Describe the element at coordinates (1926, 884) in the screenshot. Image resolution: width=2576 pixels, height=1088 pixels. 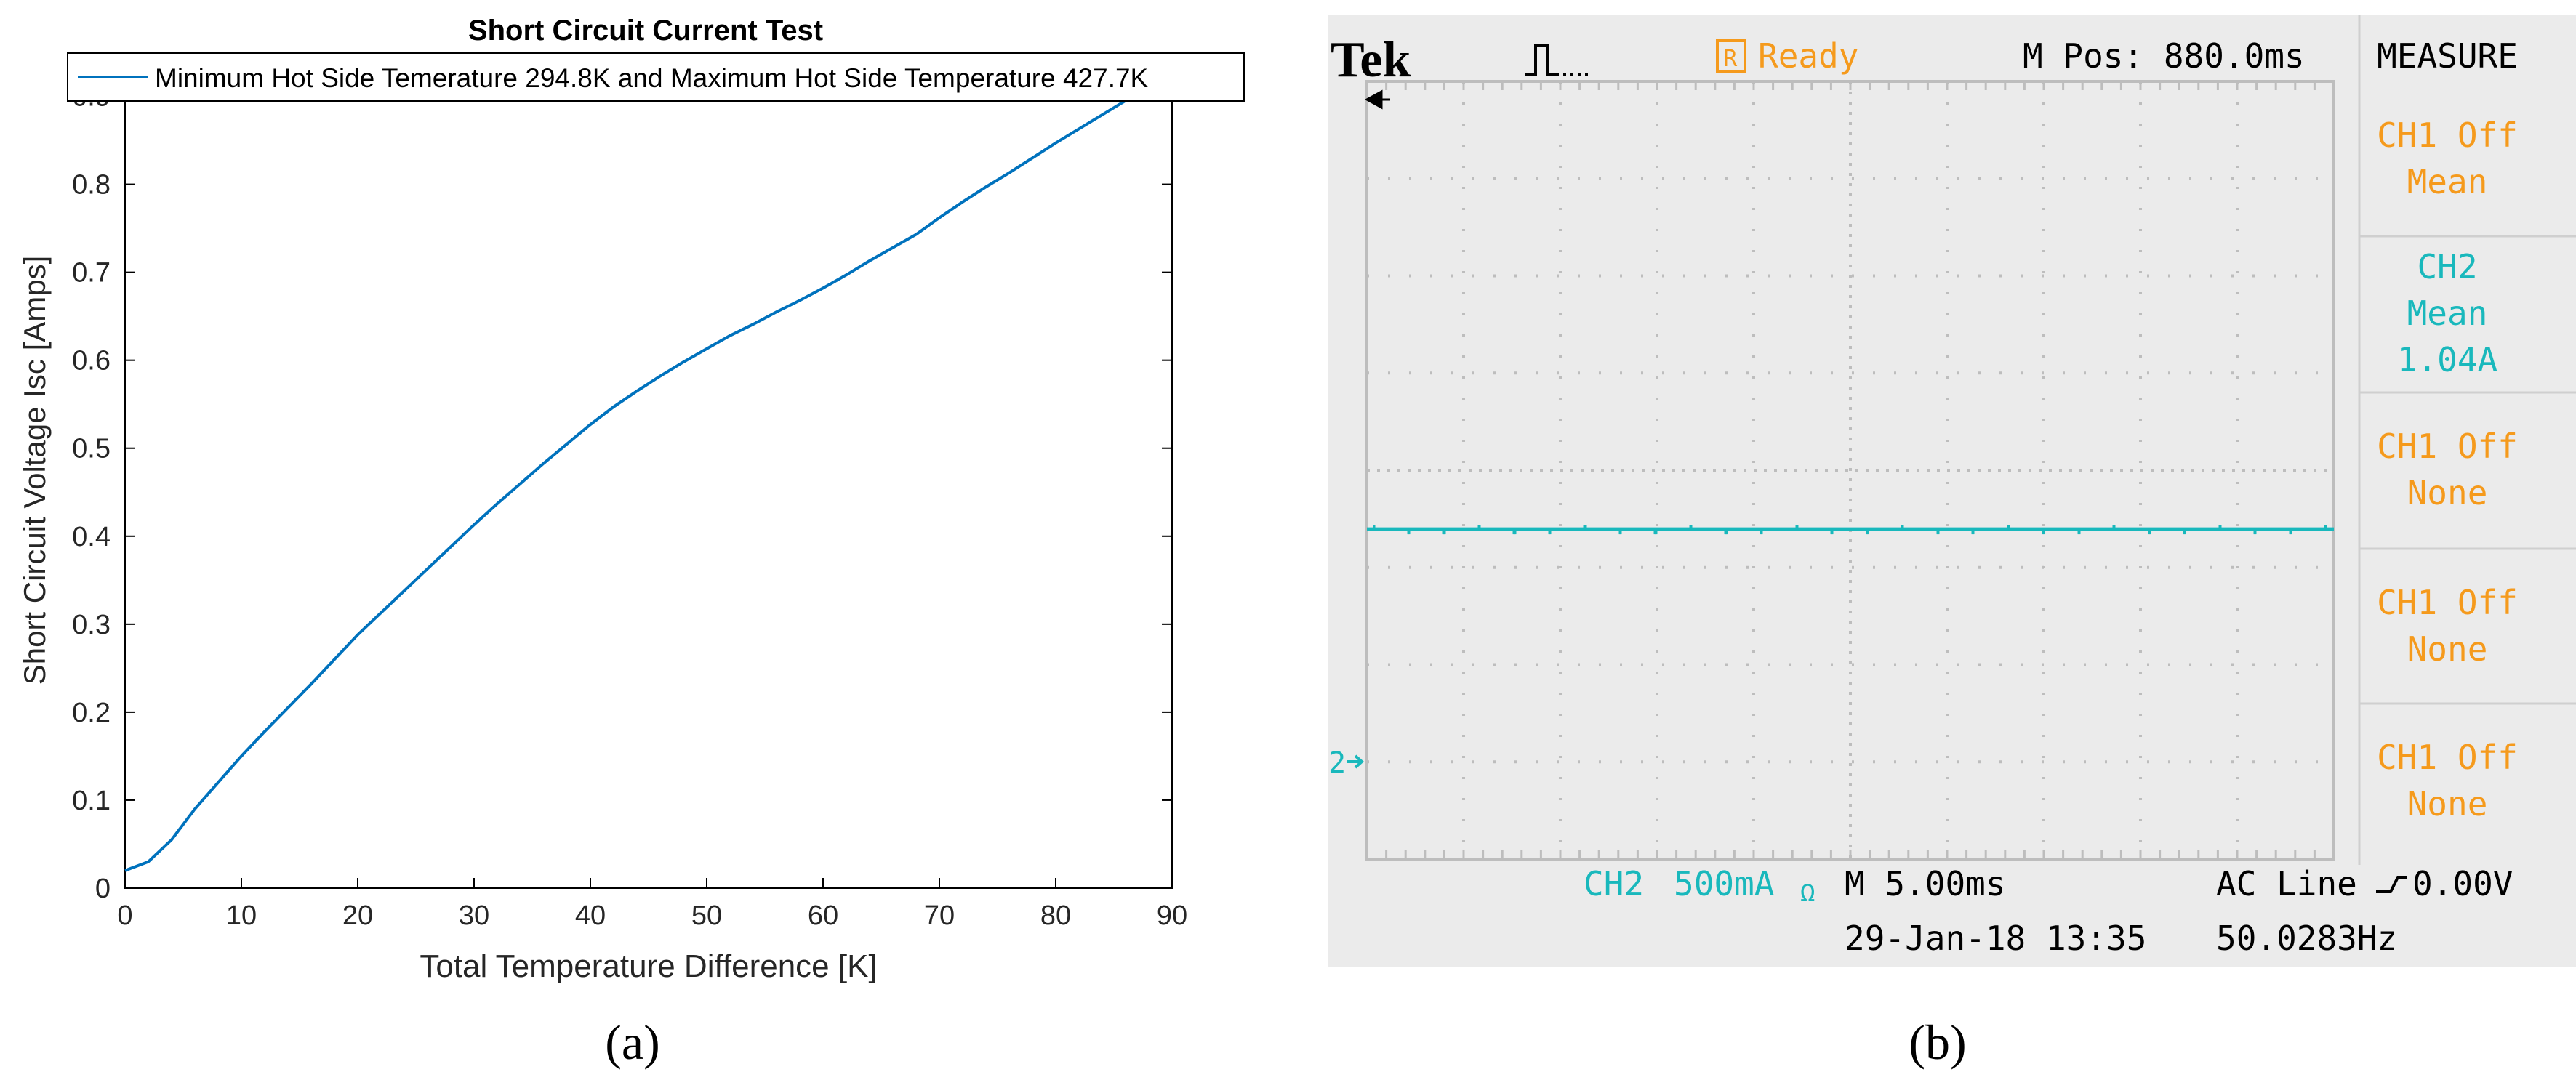
I see `timebase: M 5.00ms` at that location.